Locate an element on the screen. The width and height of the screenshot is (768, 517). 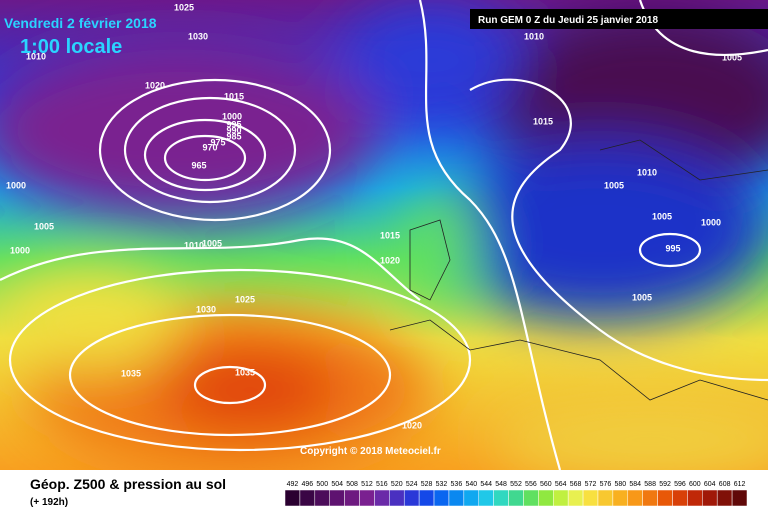
isobar-label: 970 is located at coordinates (209, 147).